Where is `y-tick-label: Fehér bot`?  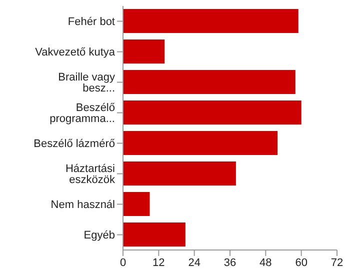
y-tick-label: Fehér bot is located at coordinates (91, 22).